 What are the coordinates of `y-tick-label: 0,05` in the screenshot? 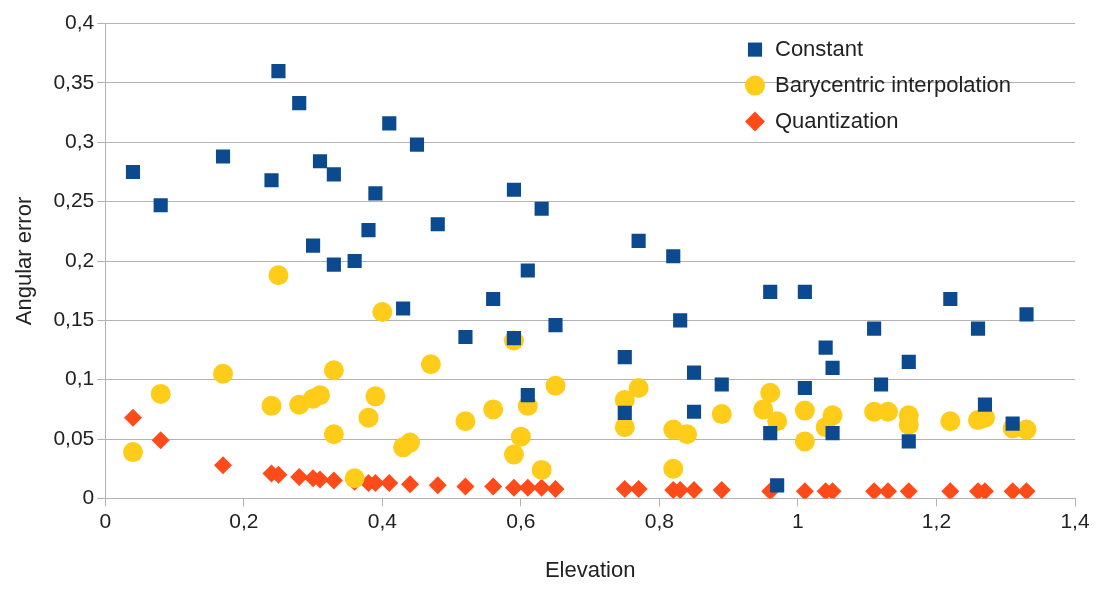 It's located at (74, 437).